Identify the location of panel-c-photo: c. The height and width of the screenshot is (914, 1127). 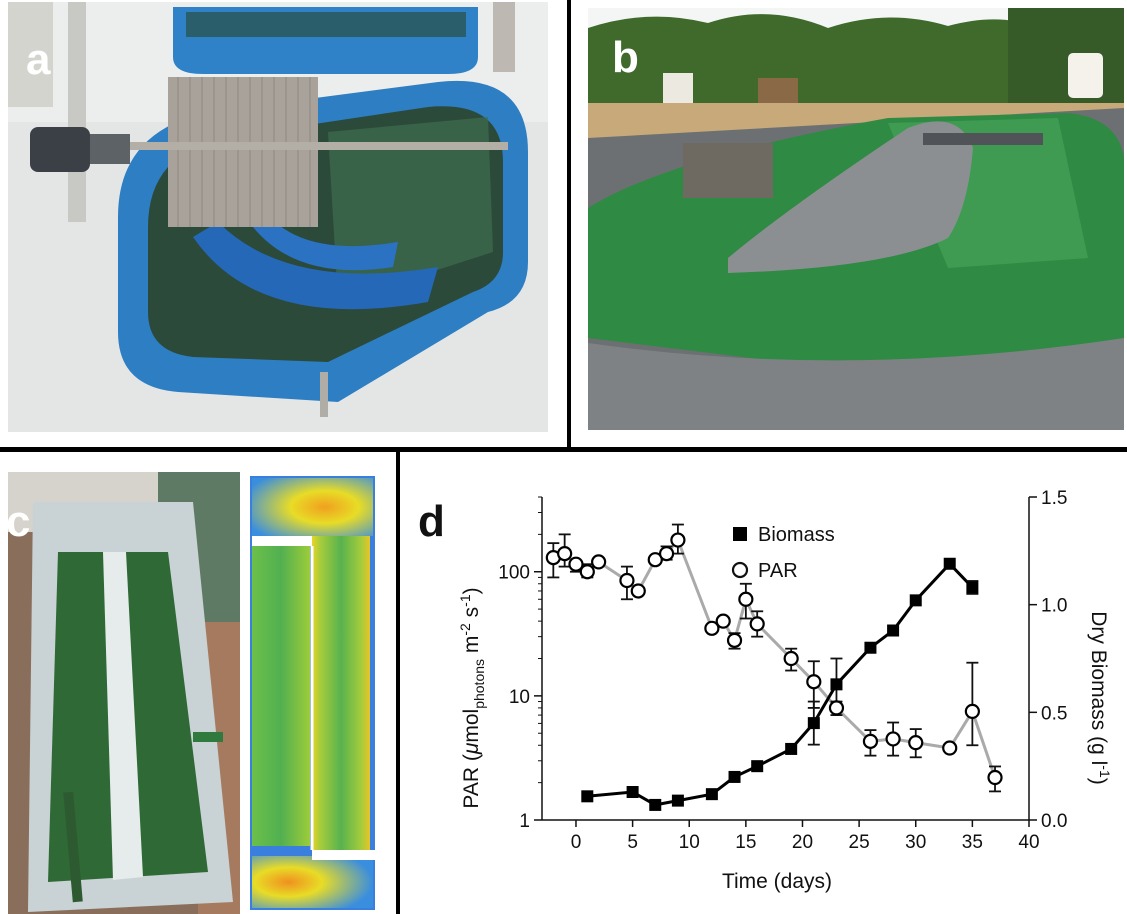
(124, 693).